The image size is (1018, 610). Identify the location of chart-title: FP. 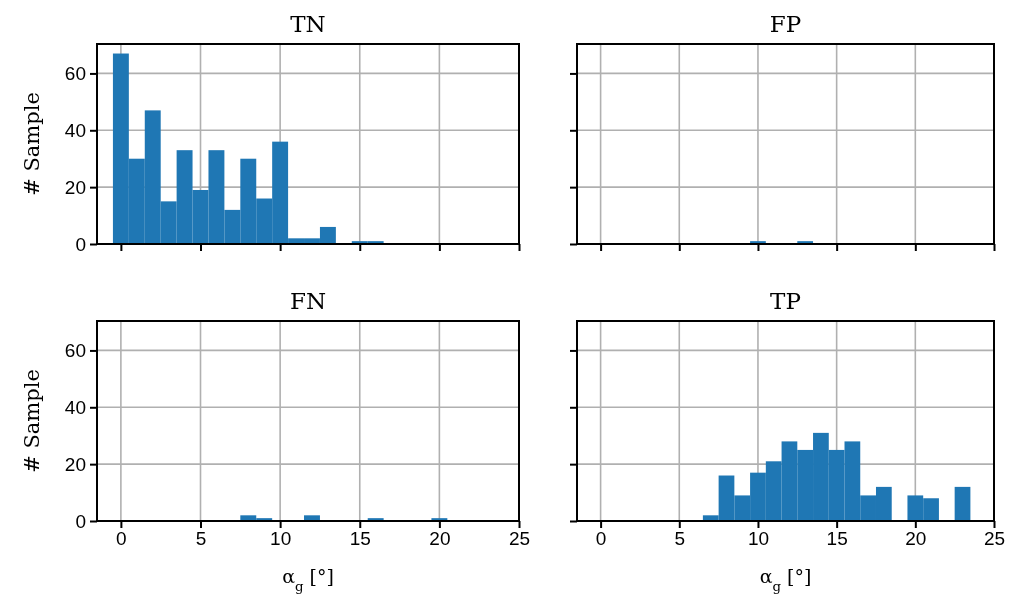
(785, 24).